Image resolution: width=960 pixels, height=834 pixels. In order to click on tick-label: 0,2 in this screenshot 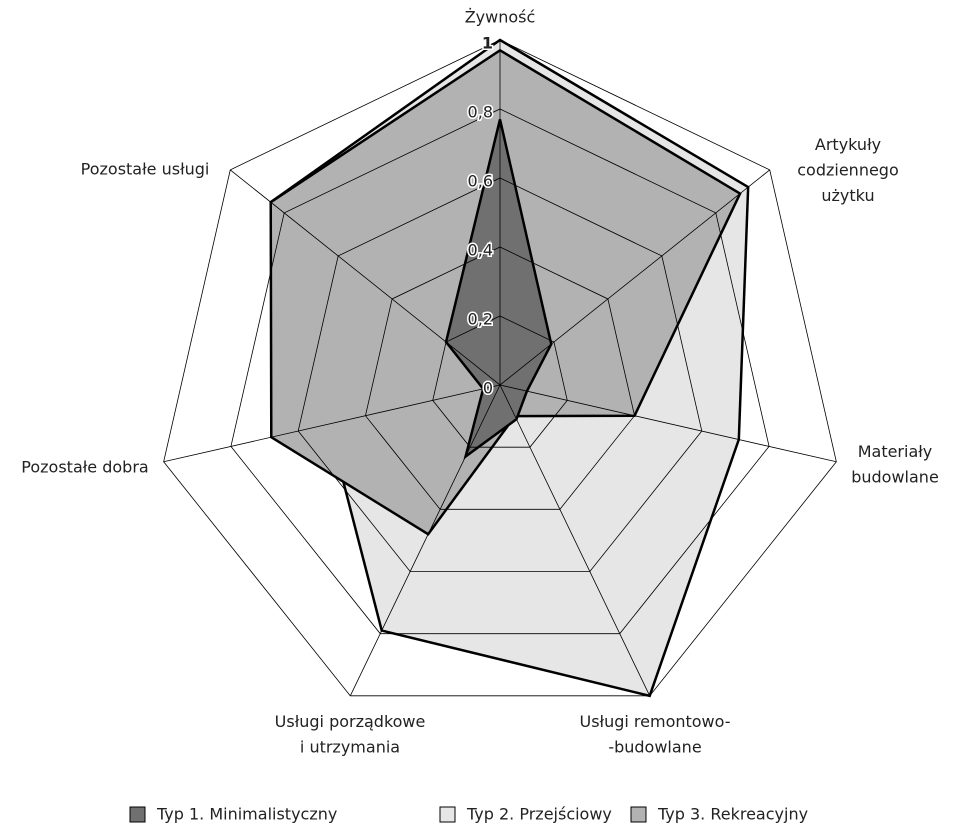, I will do `click(480, 319)`.